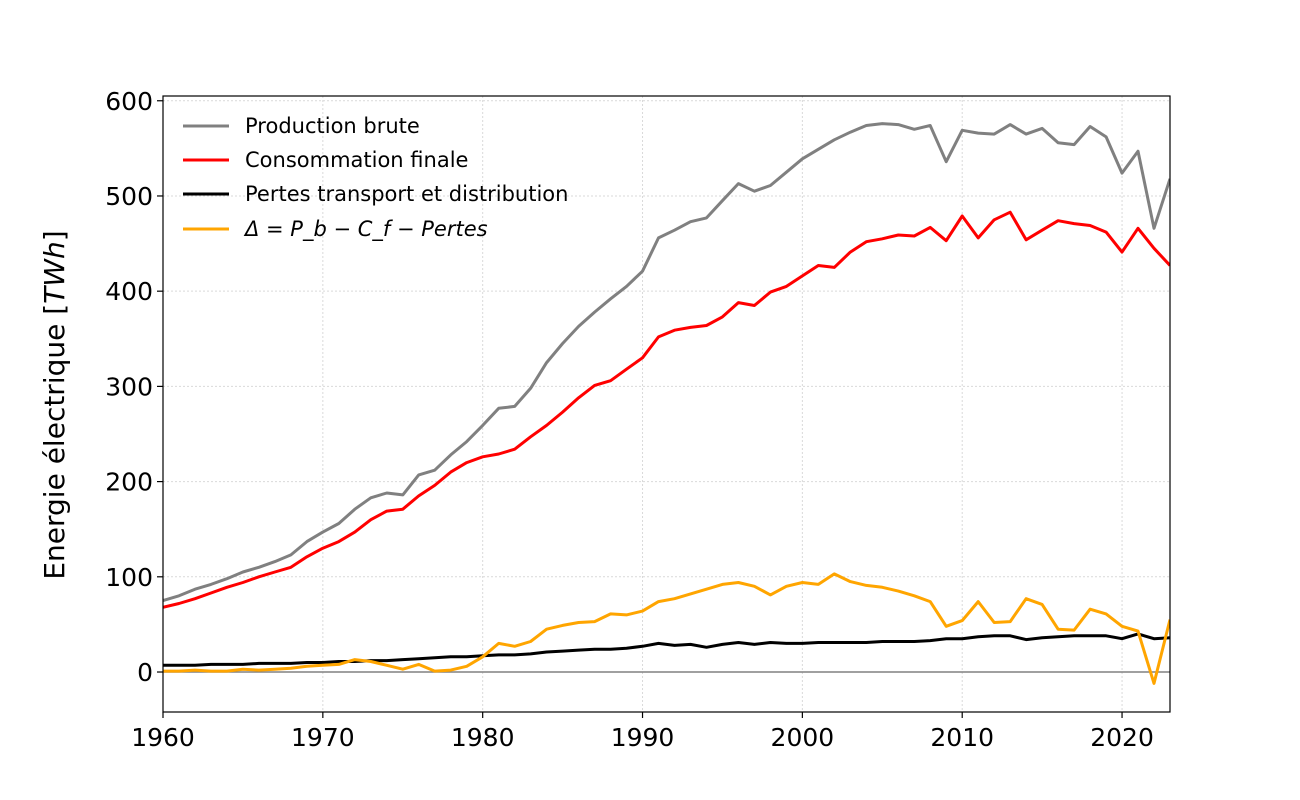 The height and width of the screenshot is (800, 1300). What do you see at coordinates (129, 196) in the screenshot?
I see `y-tick-label: 500` at bounding box center [129, 196].